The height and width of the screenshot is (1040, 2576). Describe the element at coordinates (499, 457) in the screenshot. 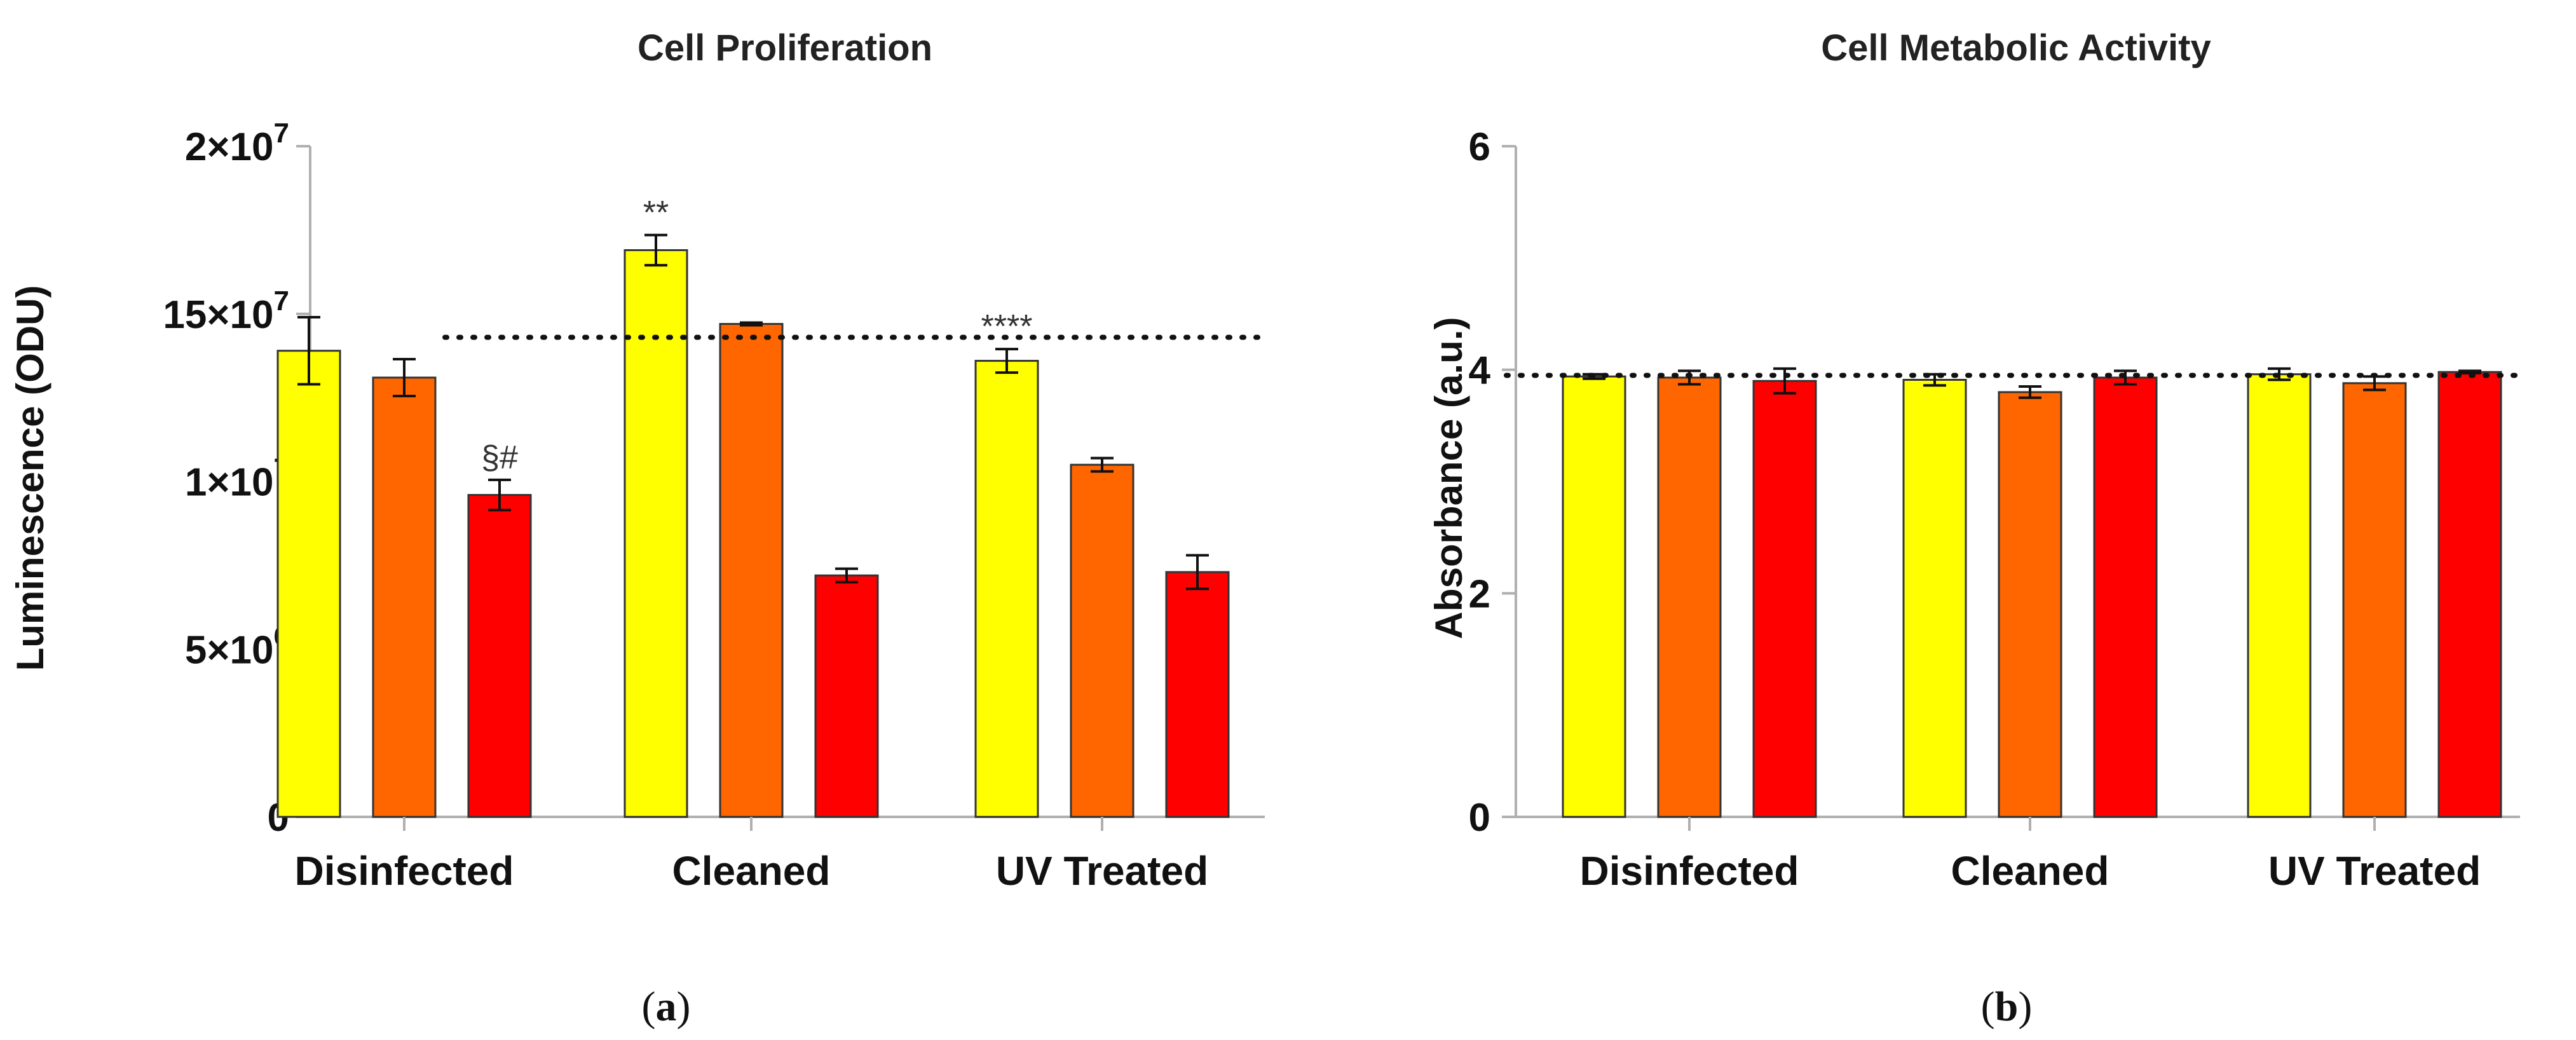

I see `significance-annotation: §#` at that location.